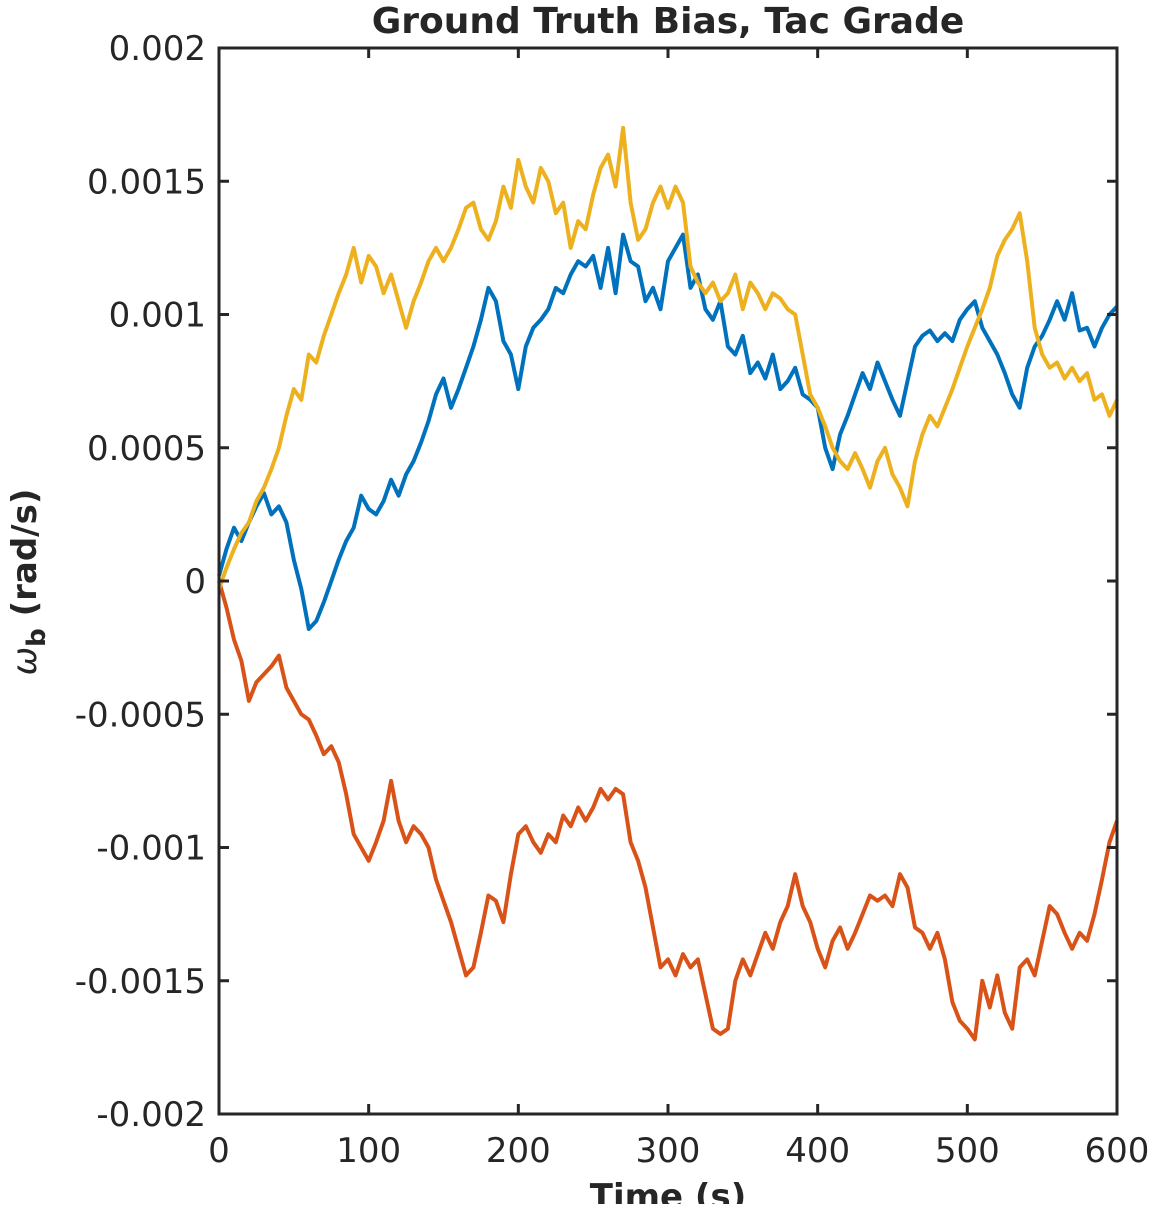 Image resolution: width=1154 pixels, height=1209 pixels. Describe the element at coordinates (140, 982) in the screenshot. I see `y-tick-label: -0.0015` at that location.